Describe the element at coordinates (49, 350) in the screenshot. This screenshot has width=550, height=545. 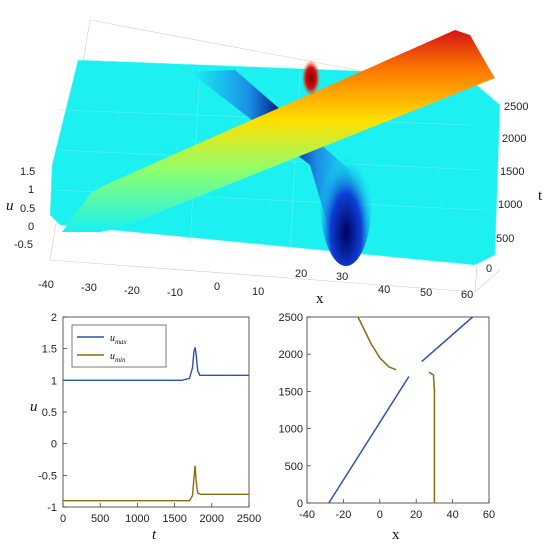
I see `y-tick-label: 1.5` at that location.